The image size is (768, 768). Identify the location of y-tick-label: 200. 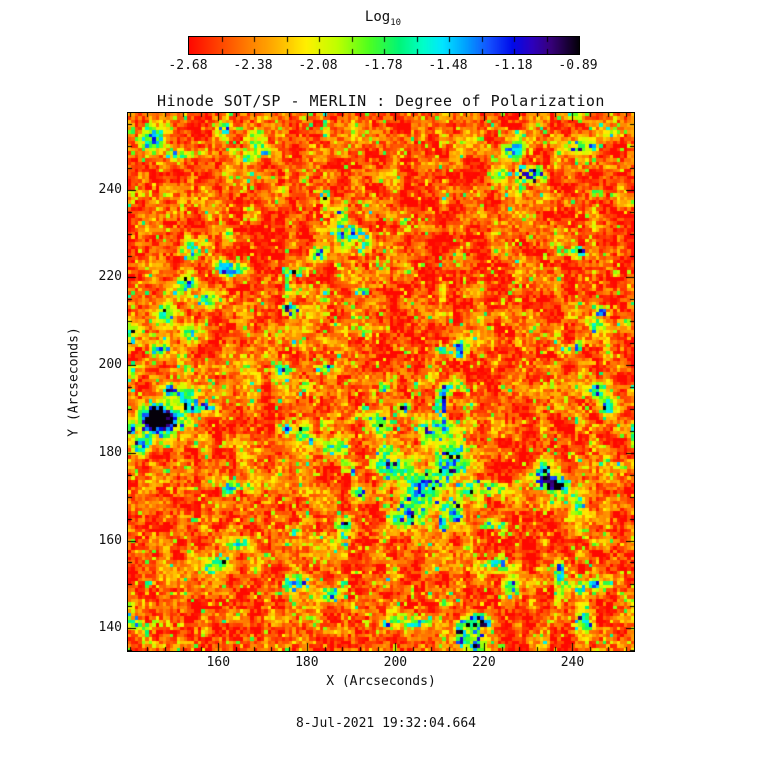
(110, 365).